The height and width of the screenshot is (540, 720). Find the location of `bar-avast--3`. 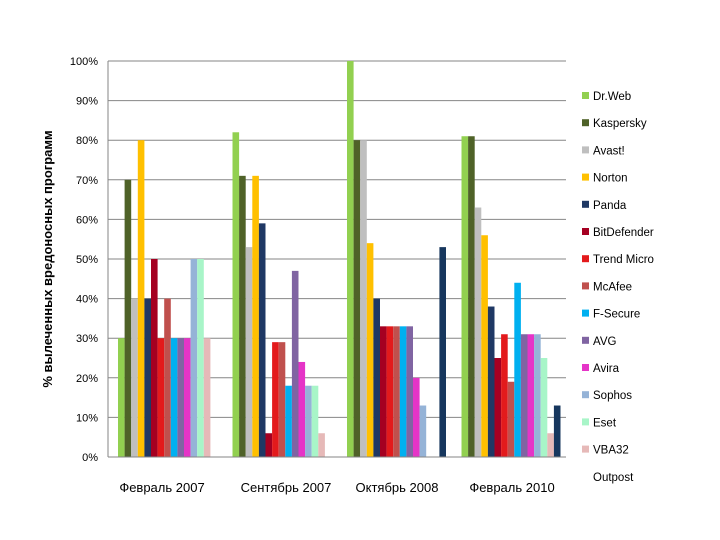

bar-avast--3 is located at coordinates (478, 332).